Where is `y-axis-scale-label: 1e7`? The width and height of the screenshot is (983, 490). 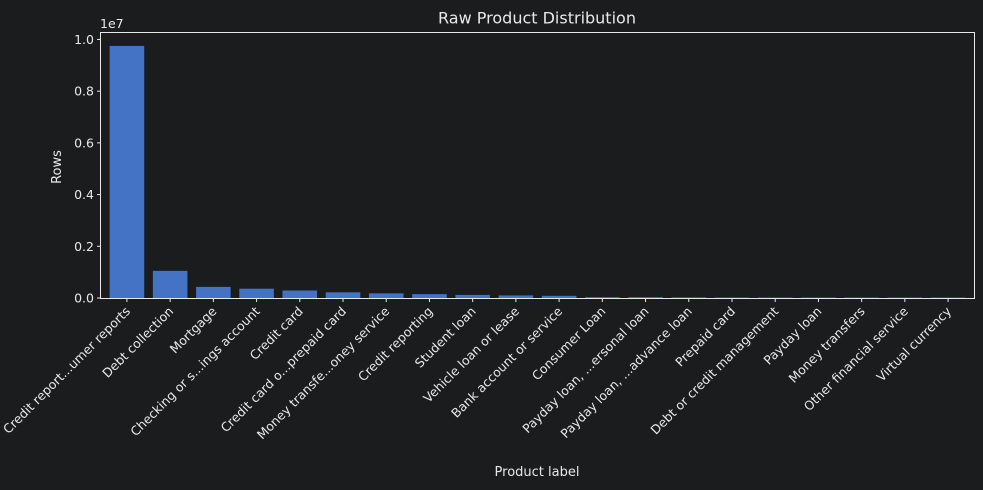
y-axis-scale-label: 1e7 is located at coordinates (112, 23).